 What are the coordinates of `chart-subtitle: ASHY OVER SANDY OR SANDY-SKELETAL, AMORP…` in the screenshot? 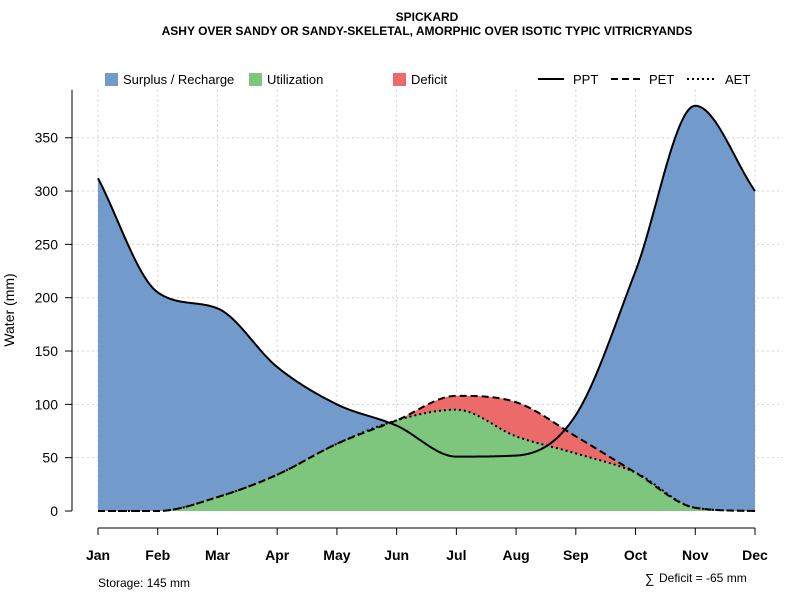 It's located at (427, 31).